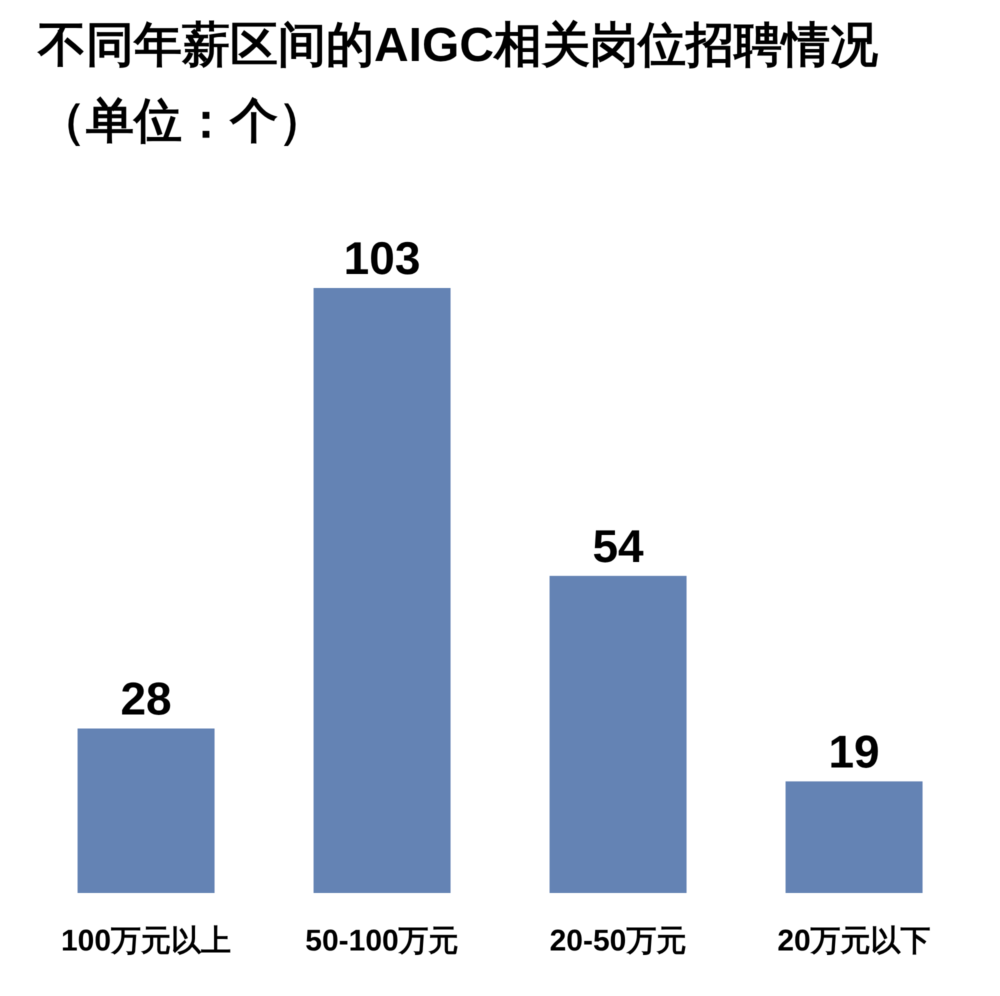  What do you see at coordinates (146, 698) in the screenshot?
I see `data-label: 28` at bounding box center [146, 698].